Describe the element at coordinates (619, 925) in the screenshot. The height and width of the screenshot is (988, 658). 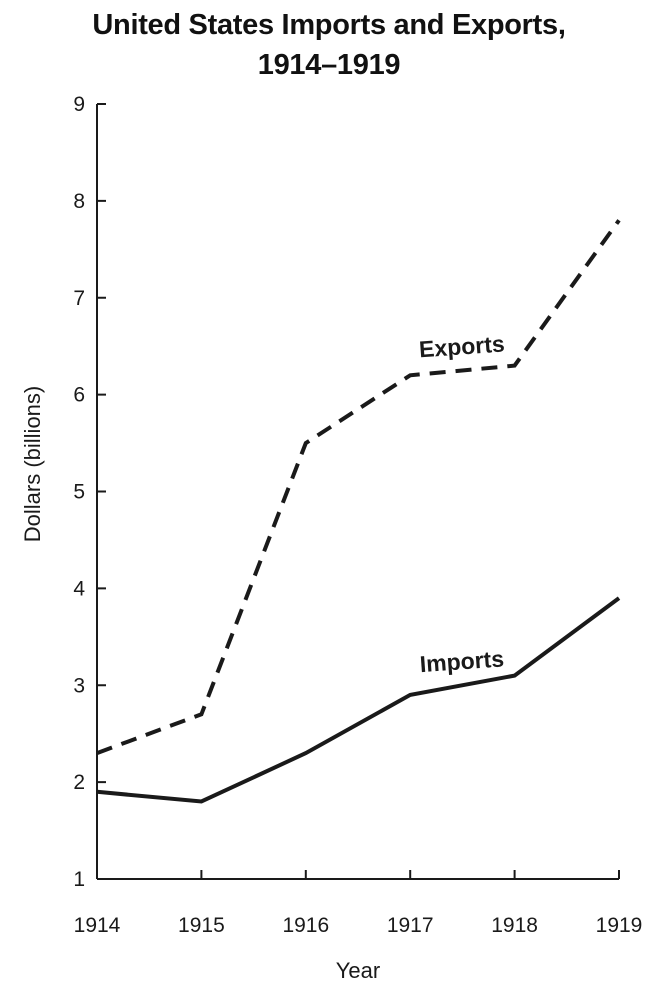
I see `x-tick-label: 1919` at that location.